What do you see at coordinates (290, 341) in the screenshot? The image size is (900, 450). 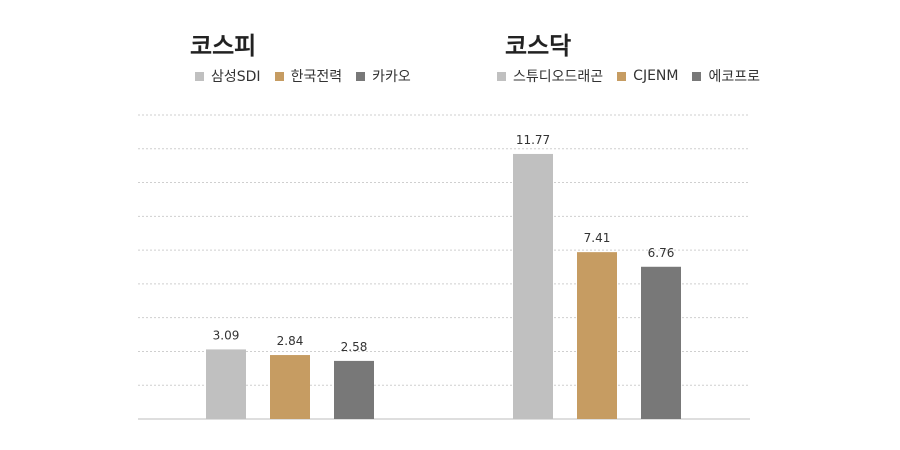 I see `data-label: 2.84` at bounding box center [290, 341].